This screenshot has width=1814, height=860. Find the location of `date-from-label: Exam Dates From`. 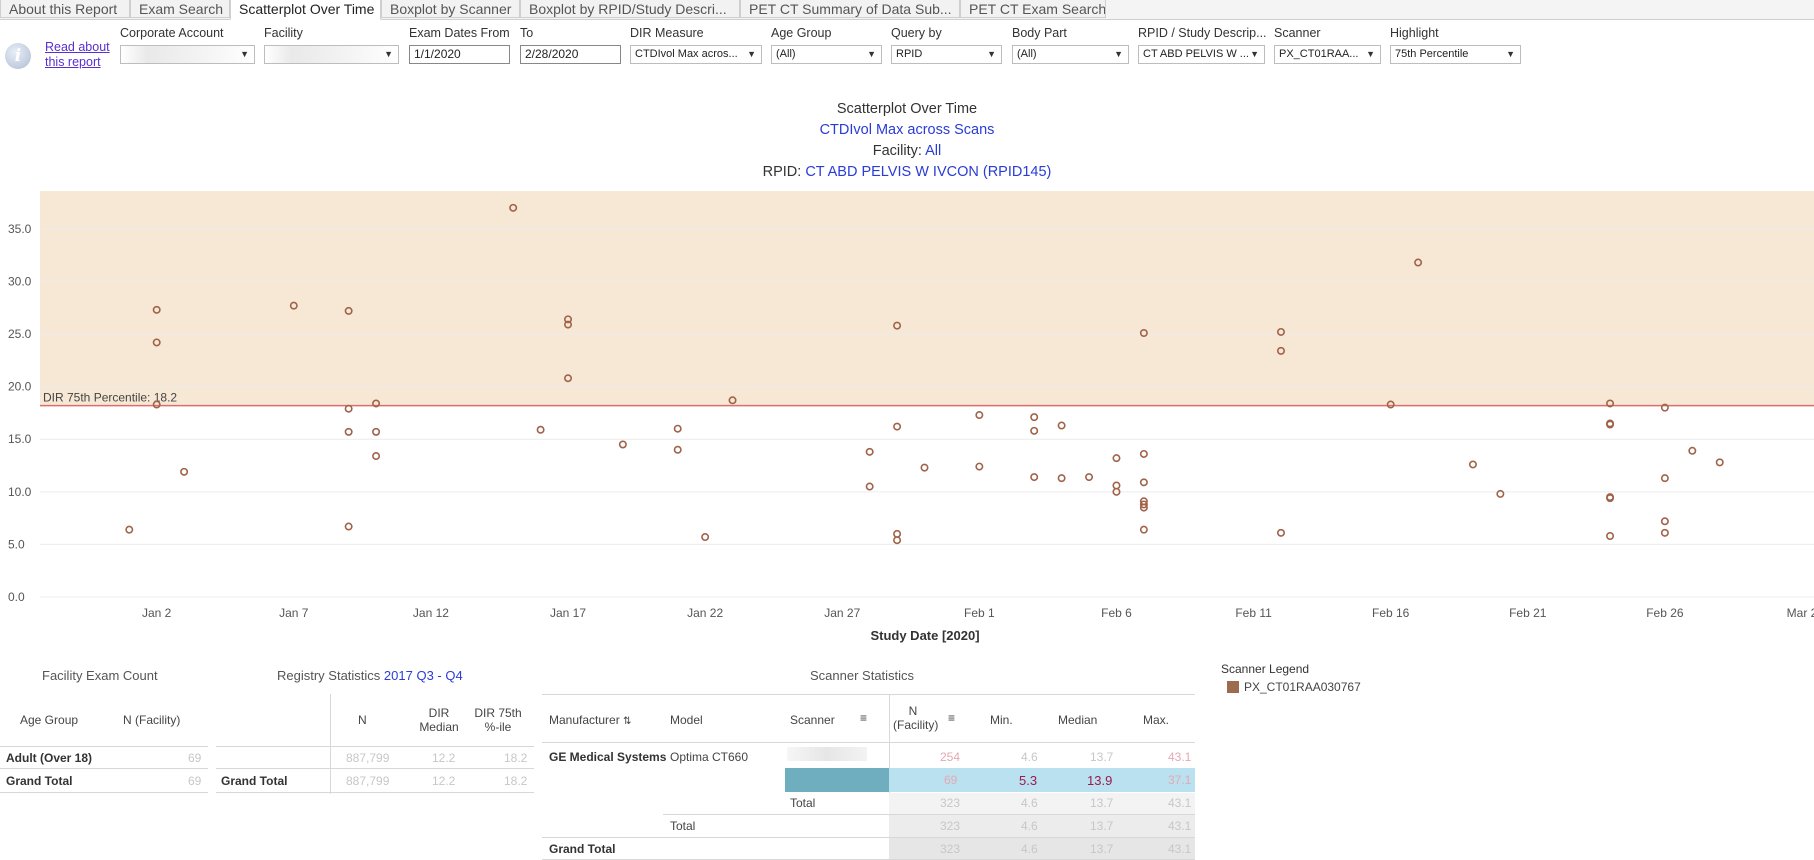

date-from-label: Exam Dates From is located at coordinates (459, 33).